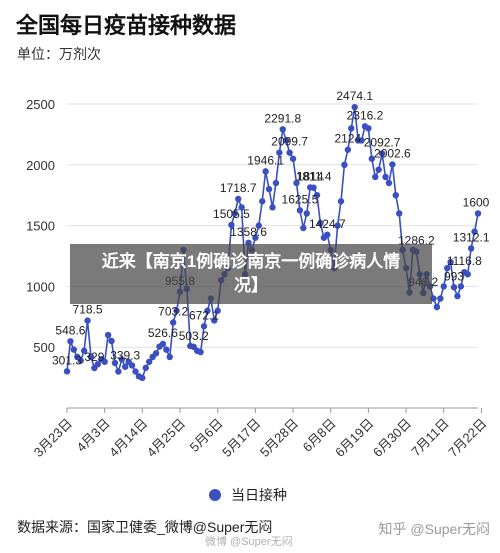  I want to click on data-label: 503.2, so click(194, 336).